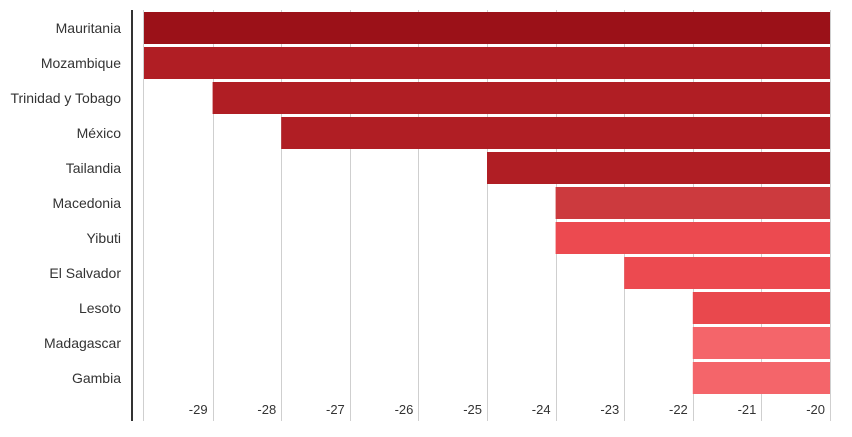 This screenshot has width=852, height=437. Describe the element at coordinates (85, 273) in the screenshot. I see `category-label: El Salvador` at that location.